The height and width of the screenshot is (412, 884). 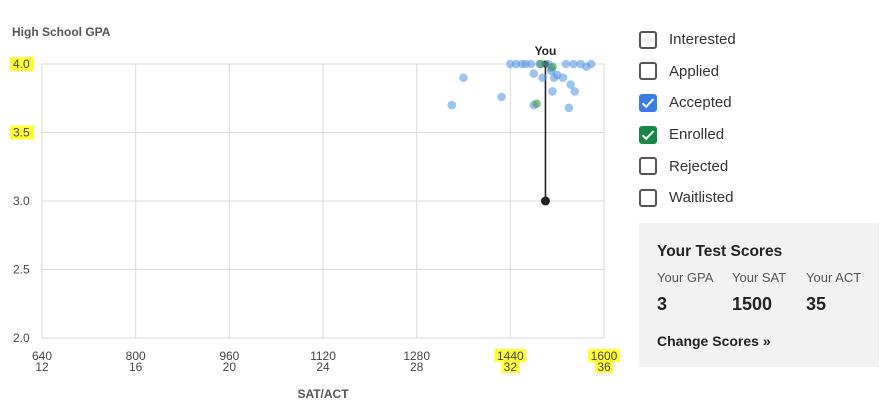 What do you see at coordinates (229, 356) in the screenshot?
I see `x-tick-sat-label: 960` at bounding box center [229, 356].